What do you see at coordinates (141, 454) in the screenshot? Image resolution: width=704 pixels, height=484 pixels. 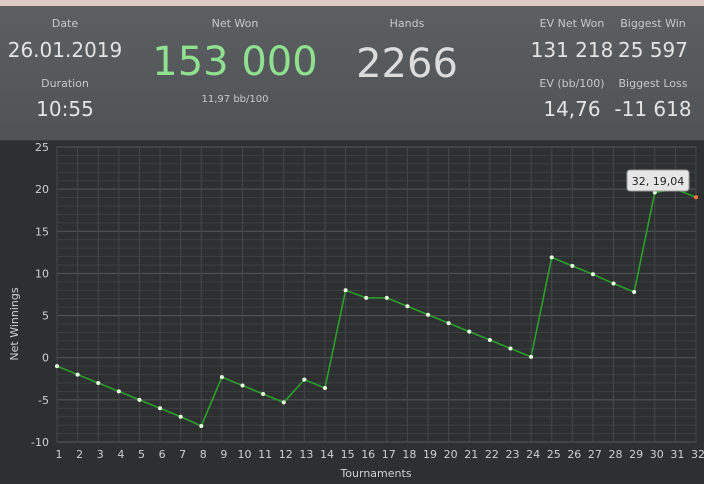 I see `x-tick-label: 5` at bounding box center [141, 454].